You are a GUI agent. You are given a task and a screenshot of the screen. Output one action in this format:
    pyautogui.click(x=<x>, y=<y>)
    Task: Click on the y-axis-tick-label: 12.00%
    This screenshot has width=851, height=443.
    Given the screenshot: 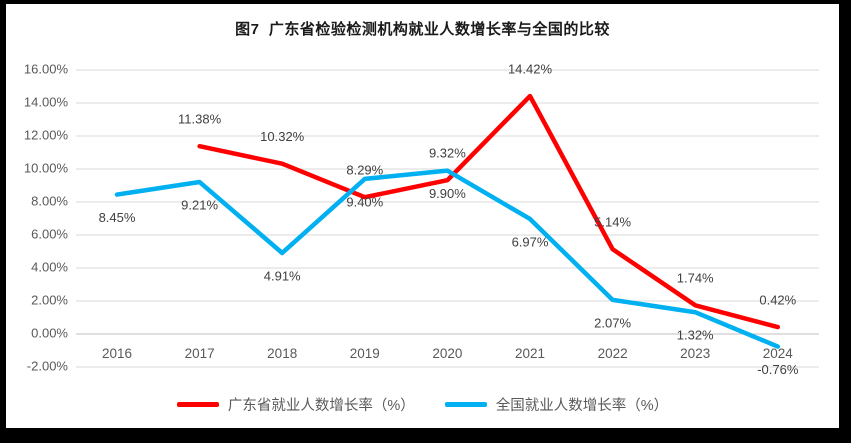 What is the action you would take?
    pyautogui.click(x=46, y=134)
    